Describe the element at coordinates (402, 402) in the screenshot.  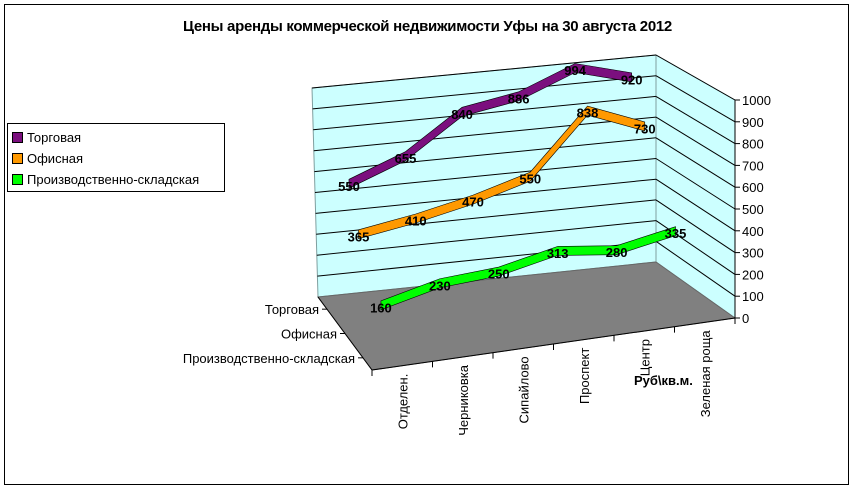
I see `x-tick-label: Отделен.` at that location.